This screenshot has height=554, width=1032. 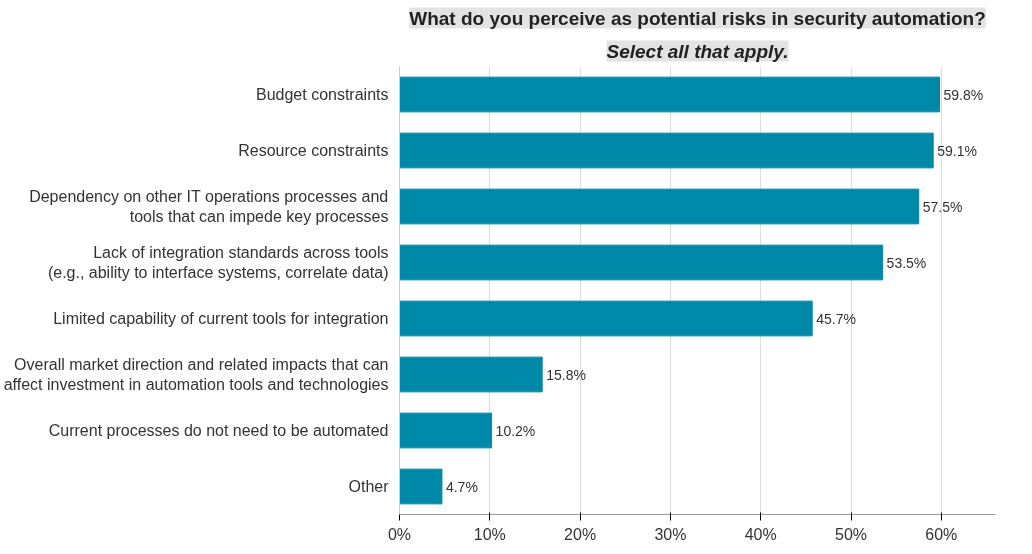 I want to click on y-tick-label: Resource constraints, so click(x=313, y=150).